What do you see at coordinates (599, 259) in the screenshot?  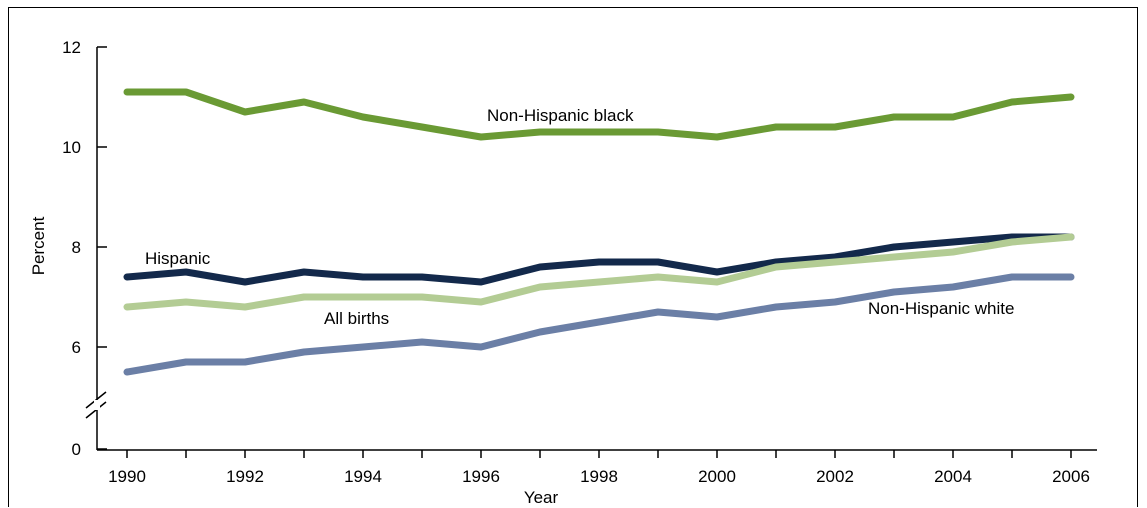 I see `series-line-hispanic` at bounding box center [599, 259].